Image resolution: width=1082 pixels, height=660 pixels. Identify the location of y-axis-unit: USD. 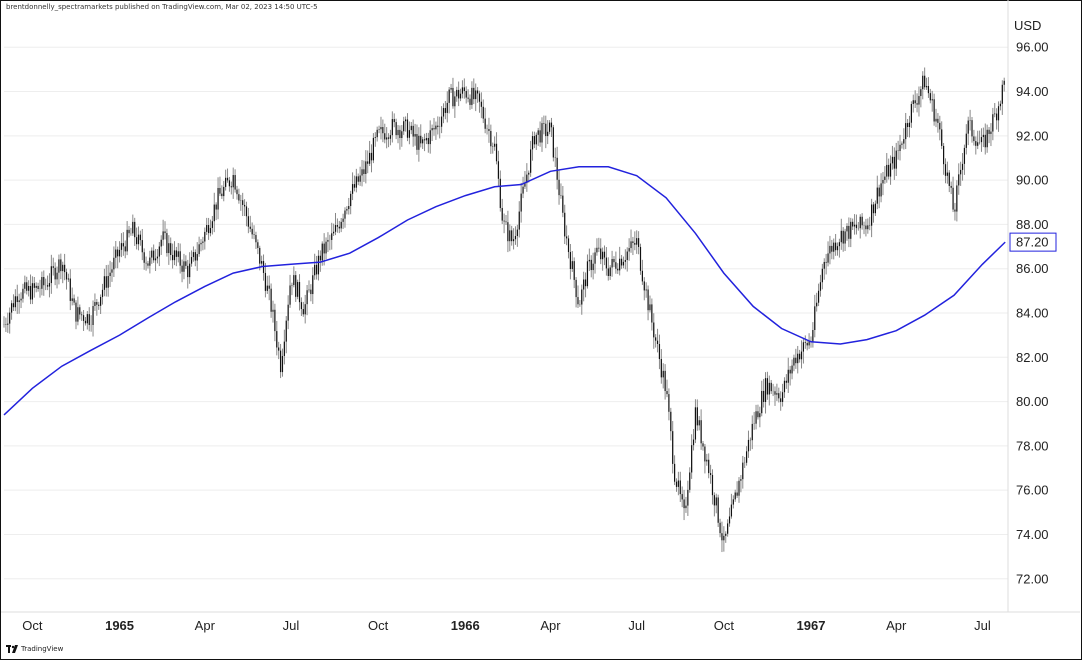
(1027, 25).